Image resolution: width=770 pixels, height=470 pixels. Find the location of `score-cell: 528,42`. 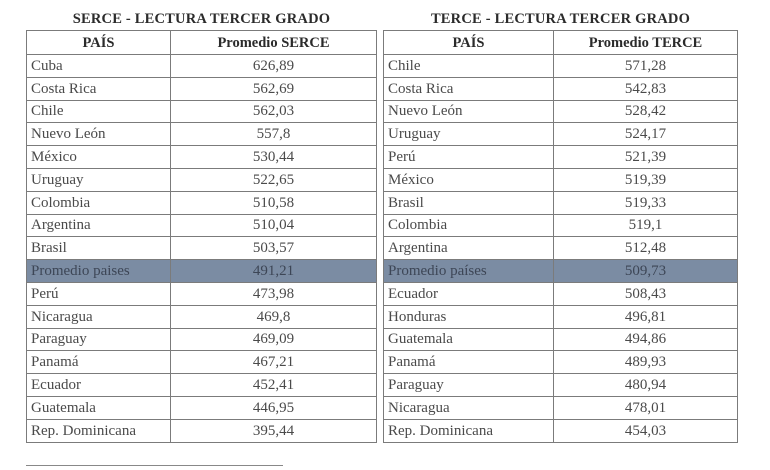

score-cell: 528,42 is located at coordinates (645, 111).